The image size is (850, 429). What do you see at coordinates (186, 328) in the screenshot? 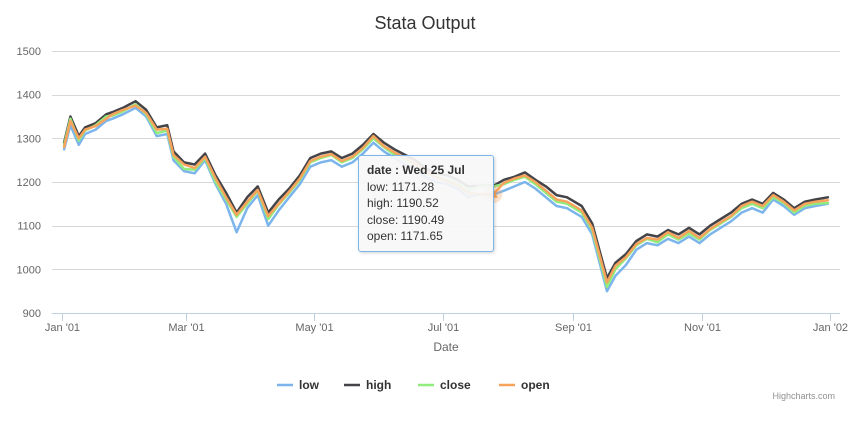
I see `x-tick-label: Mar '01` at bounding box center [186, 328].